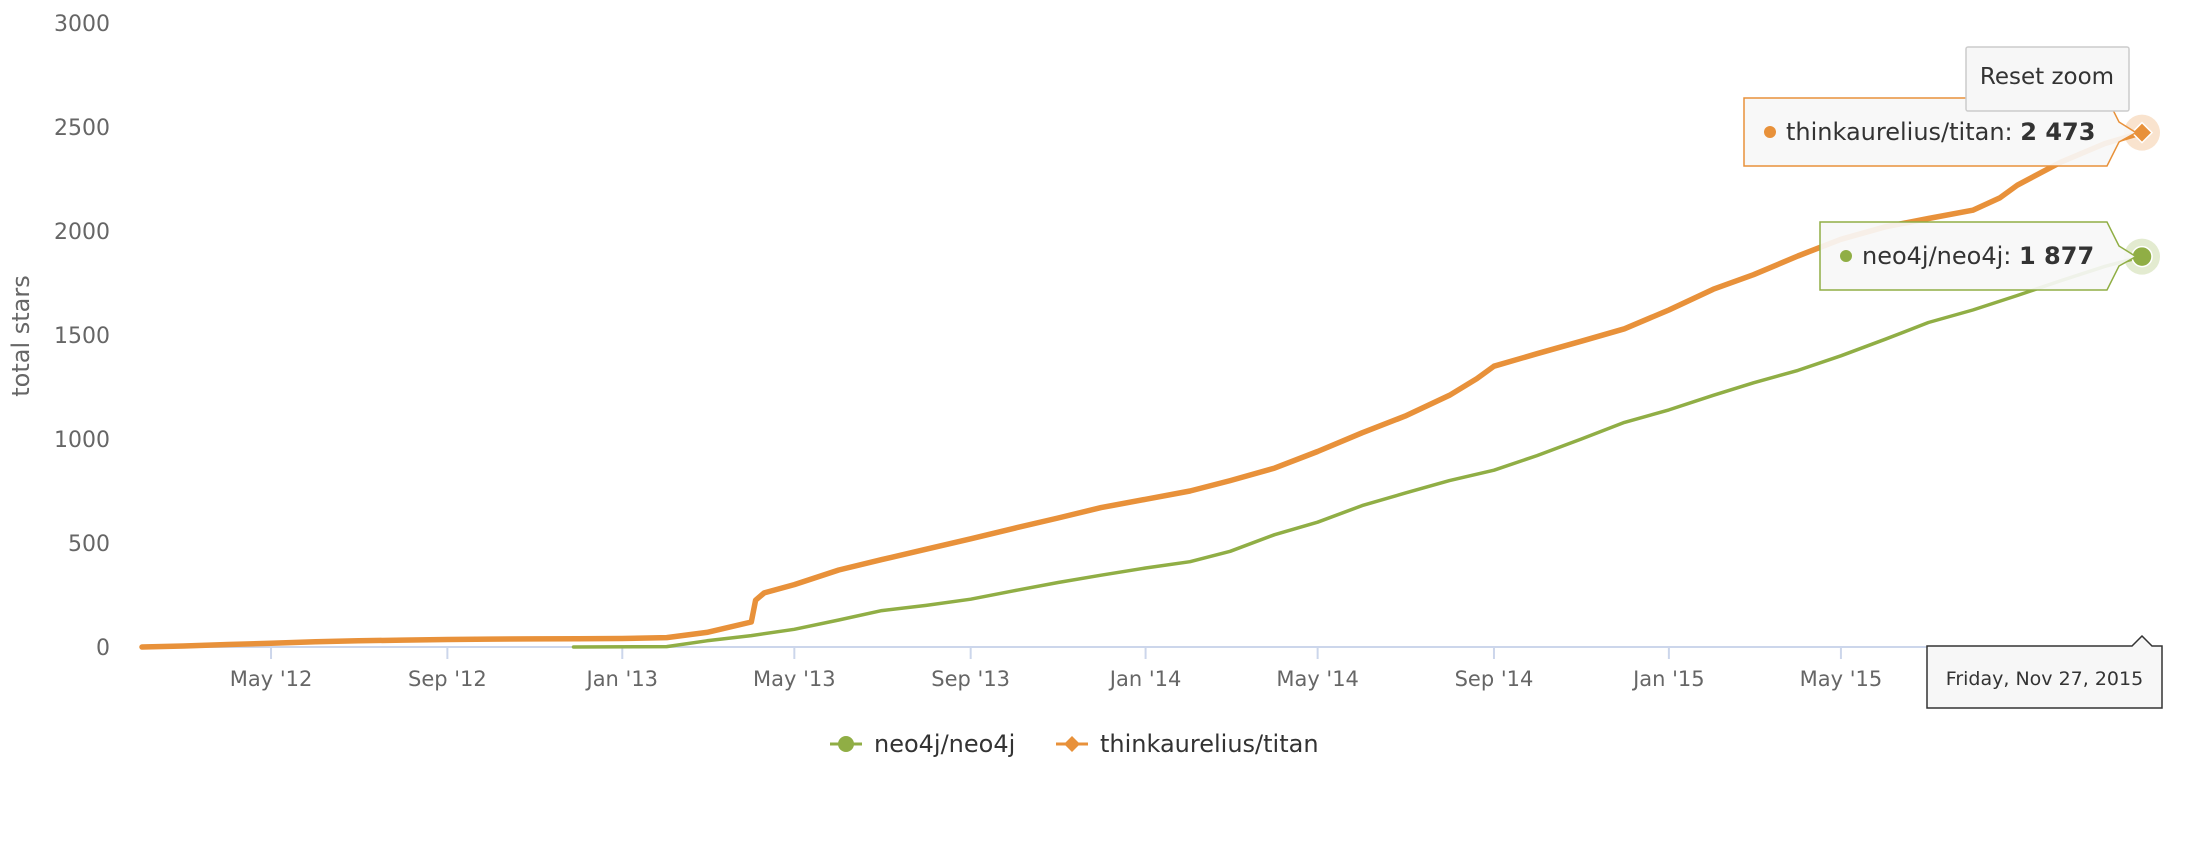 The height and width of the screenshot is (868, 2189). I want to click on tooltip-date-label: Friday, Nov 27, 2015, so click(2044, 679).